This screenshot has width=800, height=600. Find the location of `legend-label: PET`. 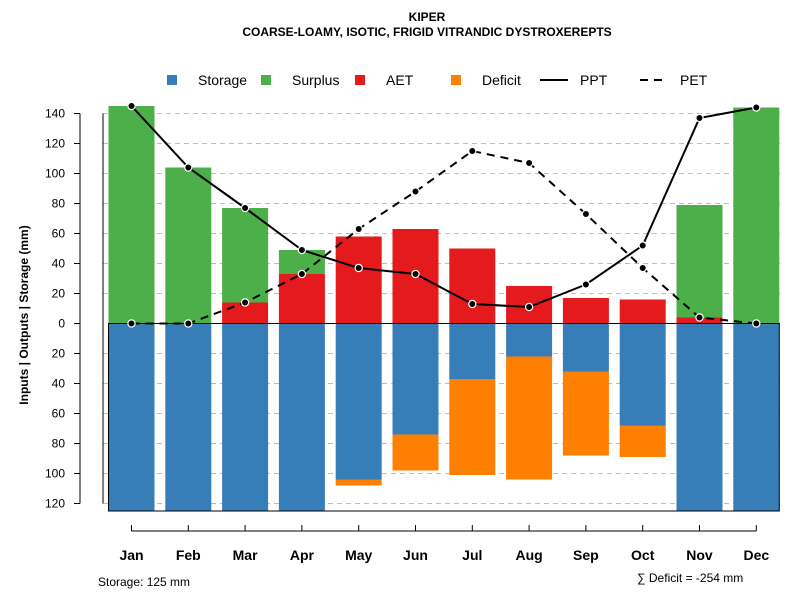

legend-label: PET is located at coordinates (694, 80).